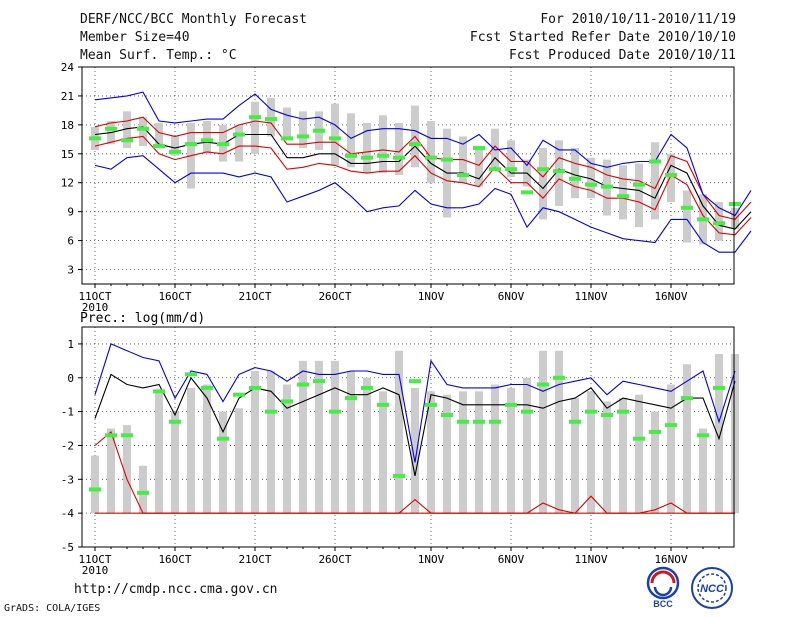  What do you see at coordinates (94, 296) in the screenshot?
I see `temp-xtick-label: 11OCT` at bounding box center [94, 296].